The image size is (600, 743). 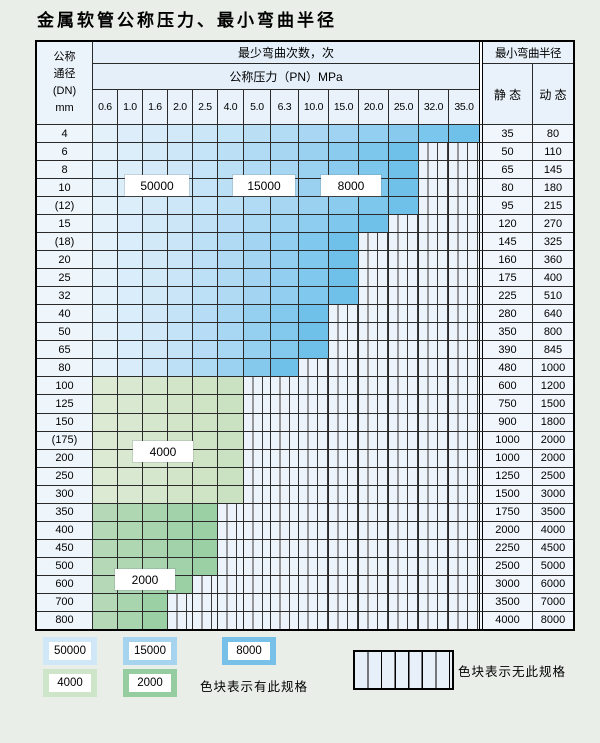 I want to click on static-radius-value: 4000, so click(x=506, y=620).